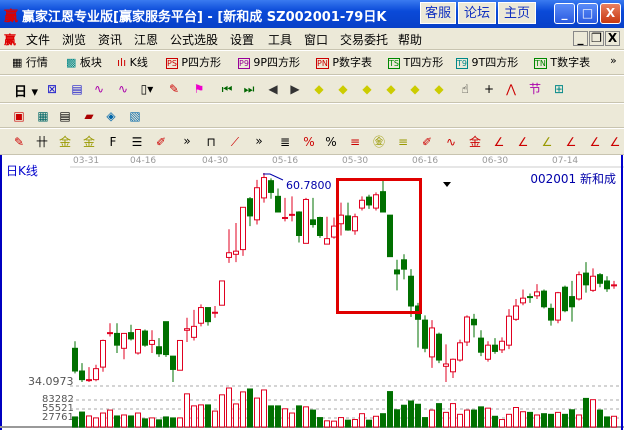 The width and height of the screenshot is (624, 430). What do you see at coordinates (242, 40) in the screenshot?
I see `menu-settings: 设置` at bounding box center [242, 40].